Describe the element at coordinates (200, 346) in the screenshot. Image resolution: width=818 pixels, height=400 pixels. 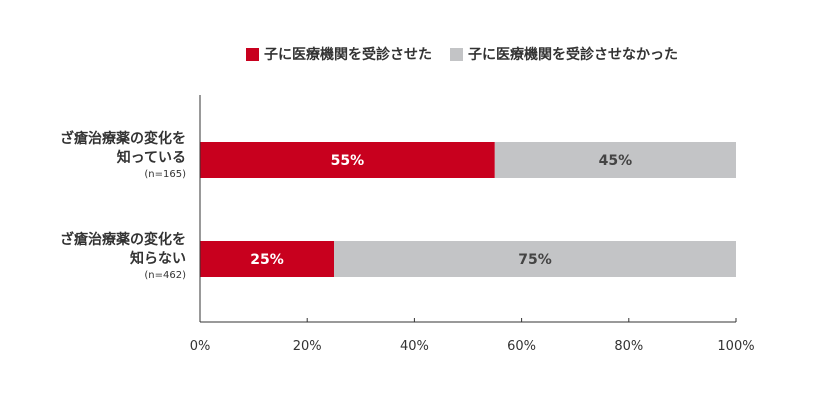
I see `x-tick-label: 0%` at that location.